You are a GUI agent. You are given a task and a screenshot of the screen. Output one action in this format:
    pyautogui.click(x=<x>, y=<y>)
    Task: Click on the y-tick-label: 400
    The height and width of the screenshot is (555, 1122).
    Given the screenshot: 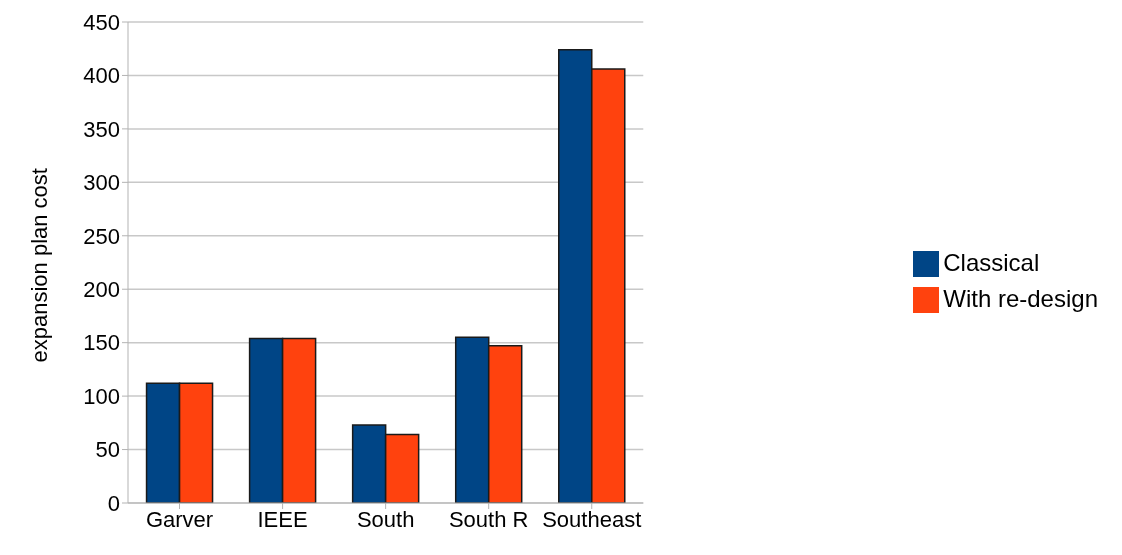 What is the action you would take?
    pyautogui.click(x=101, y=76)
    